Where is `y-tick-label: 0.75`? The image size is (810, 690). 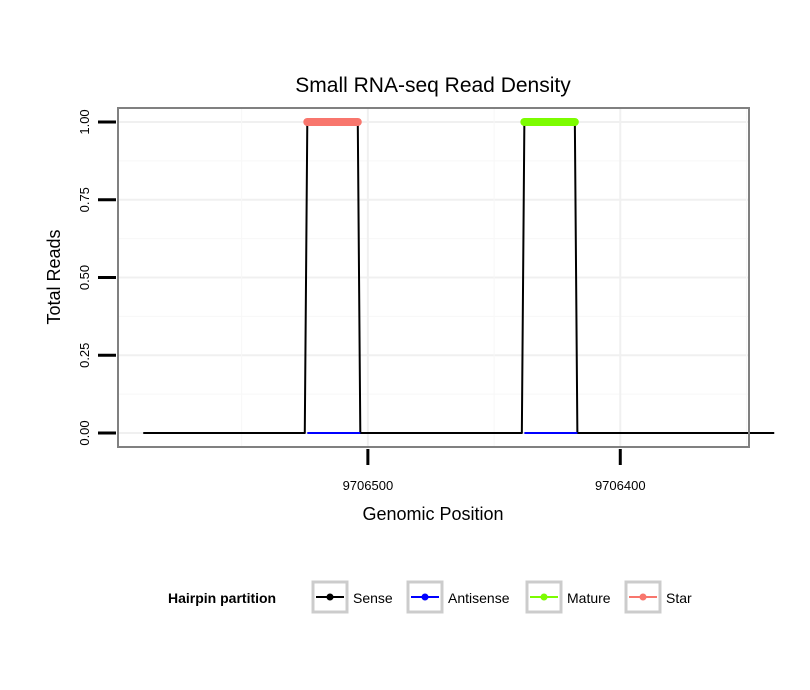 y-tick-label: 0.75 is located at coordinates (84, 199).